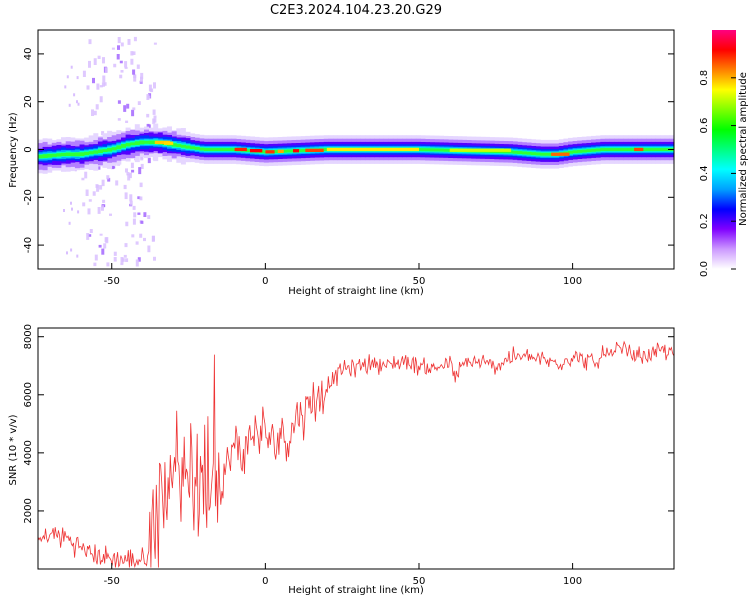  Describe the element at coordinates (356, 291) in the screenshot. I see `spectrogram-x-label: Height of straight line (km)` at that location.